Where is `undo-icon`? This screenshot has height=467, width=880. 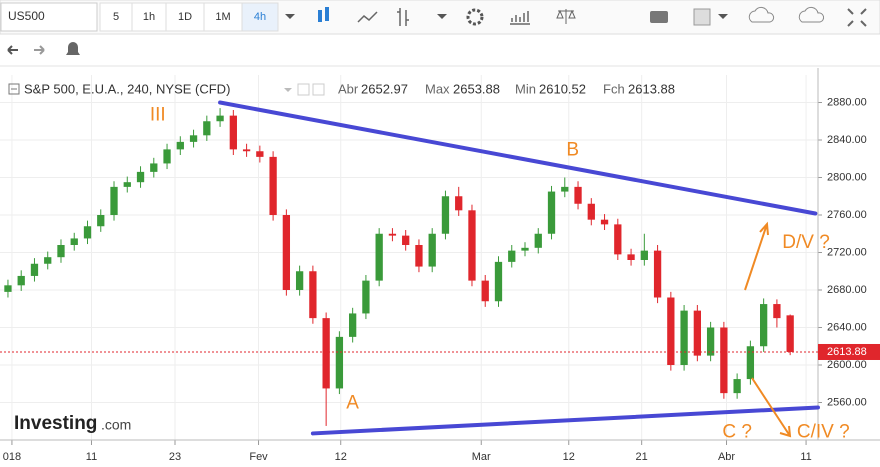
undo-icon is located at coordinates (12, 50).